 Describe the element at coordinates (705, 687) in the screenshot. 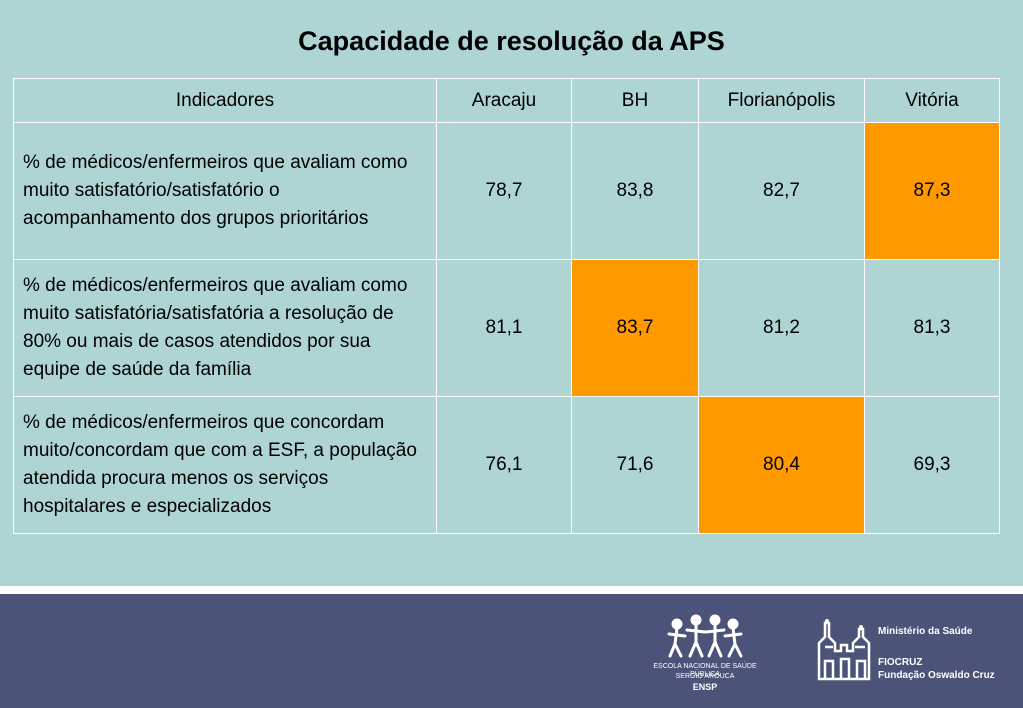

I see `ensp-abbr: ENSP` at that location.